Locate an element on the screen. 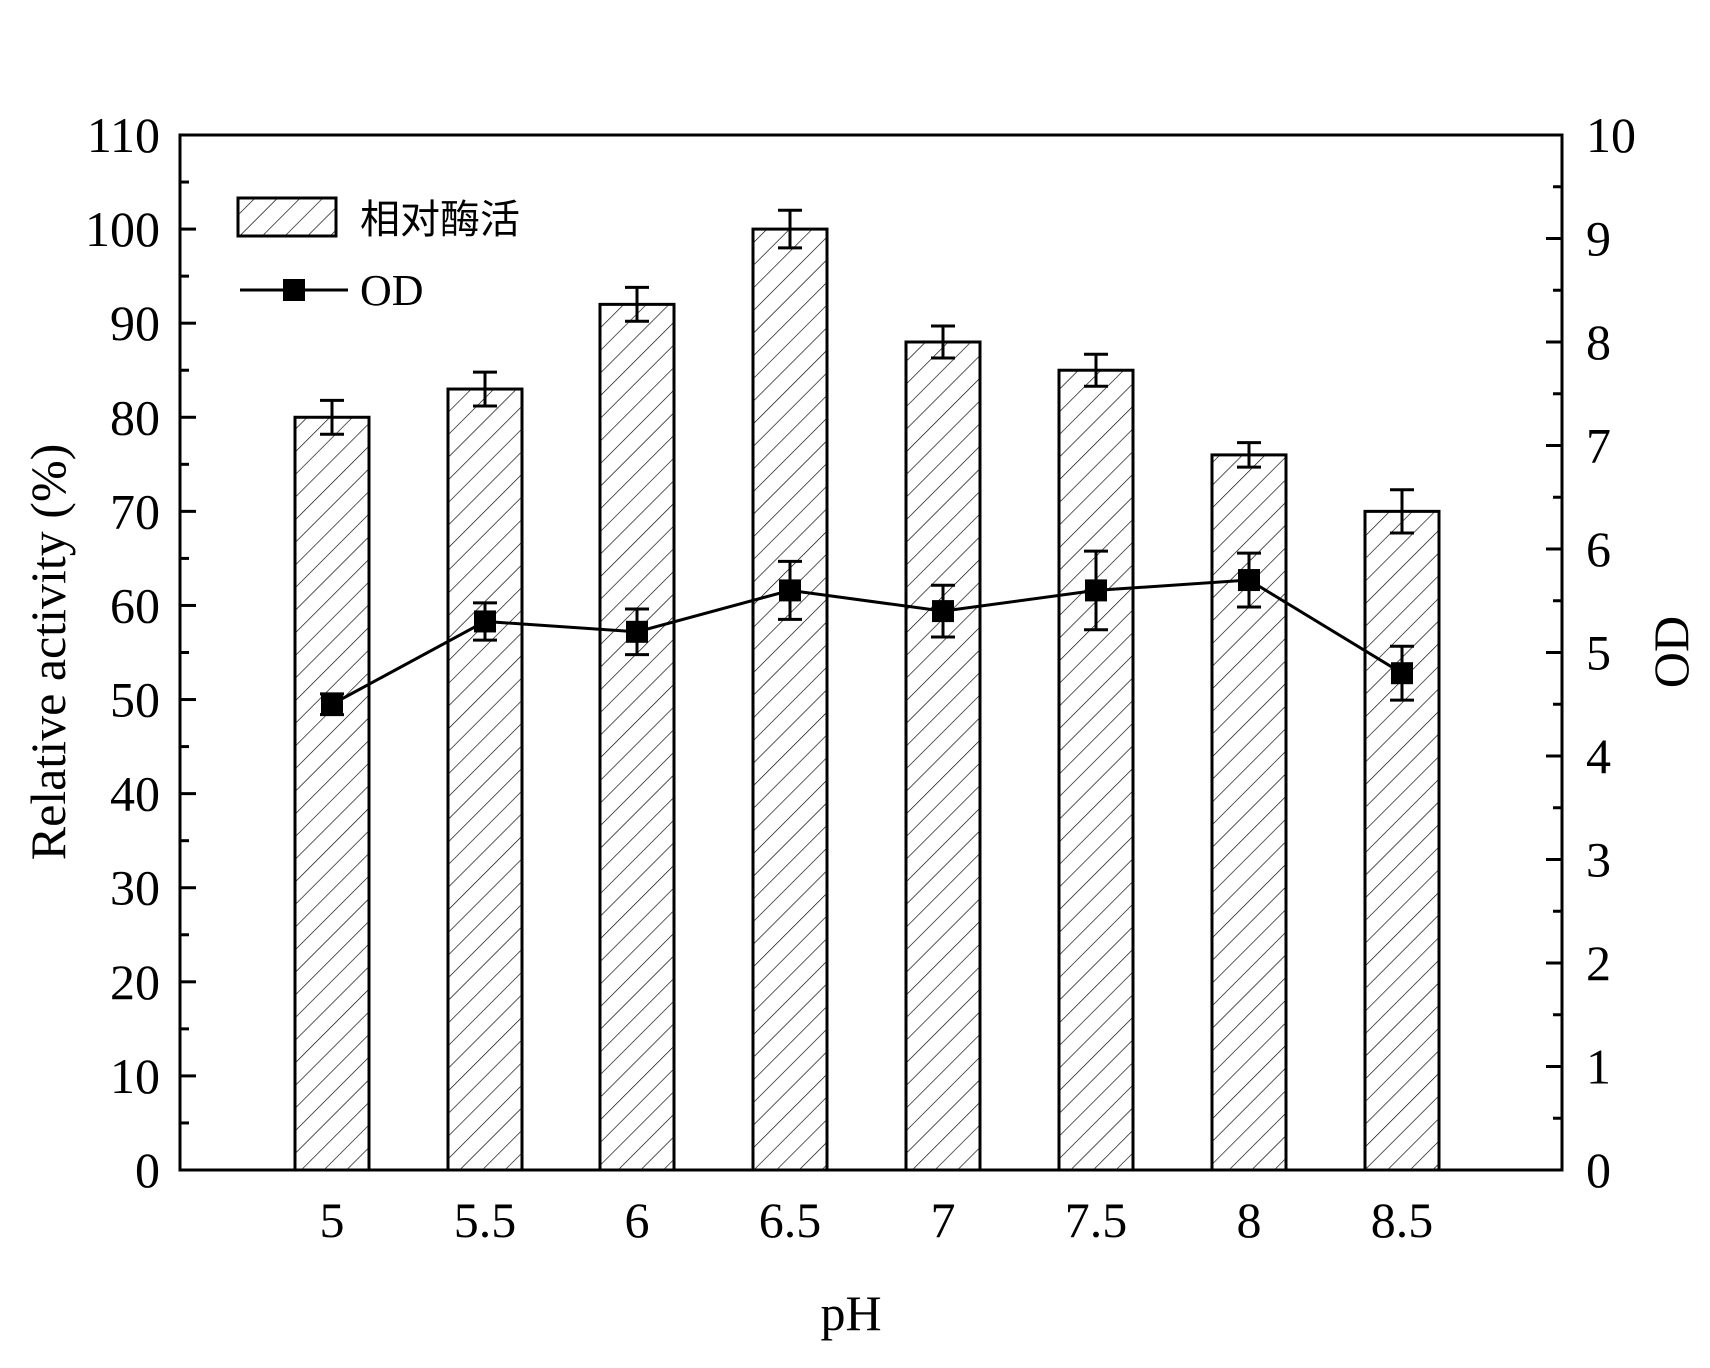  y-axis-title: Relative activity (%) is located at coordinates (48, 652).